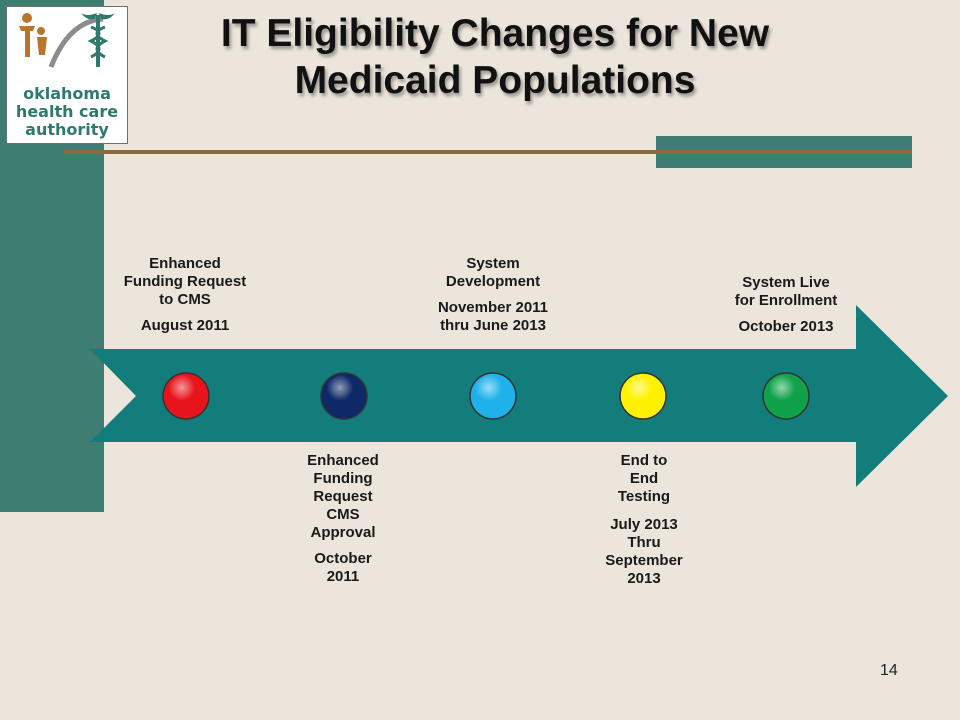 The width and height of the screenshot is (960, 720). Describe the element at coordinates (343, 460) in the screenshot. I see `milestone-2-line-1: Enhanced` at that location.